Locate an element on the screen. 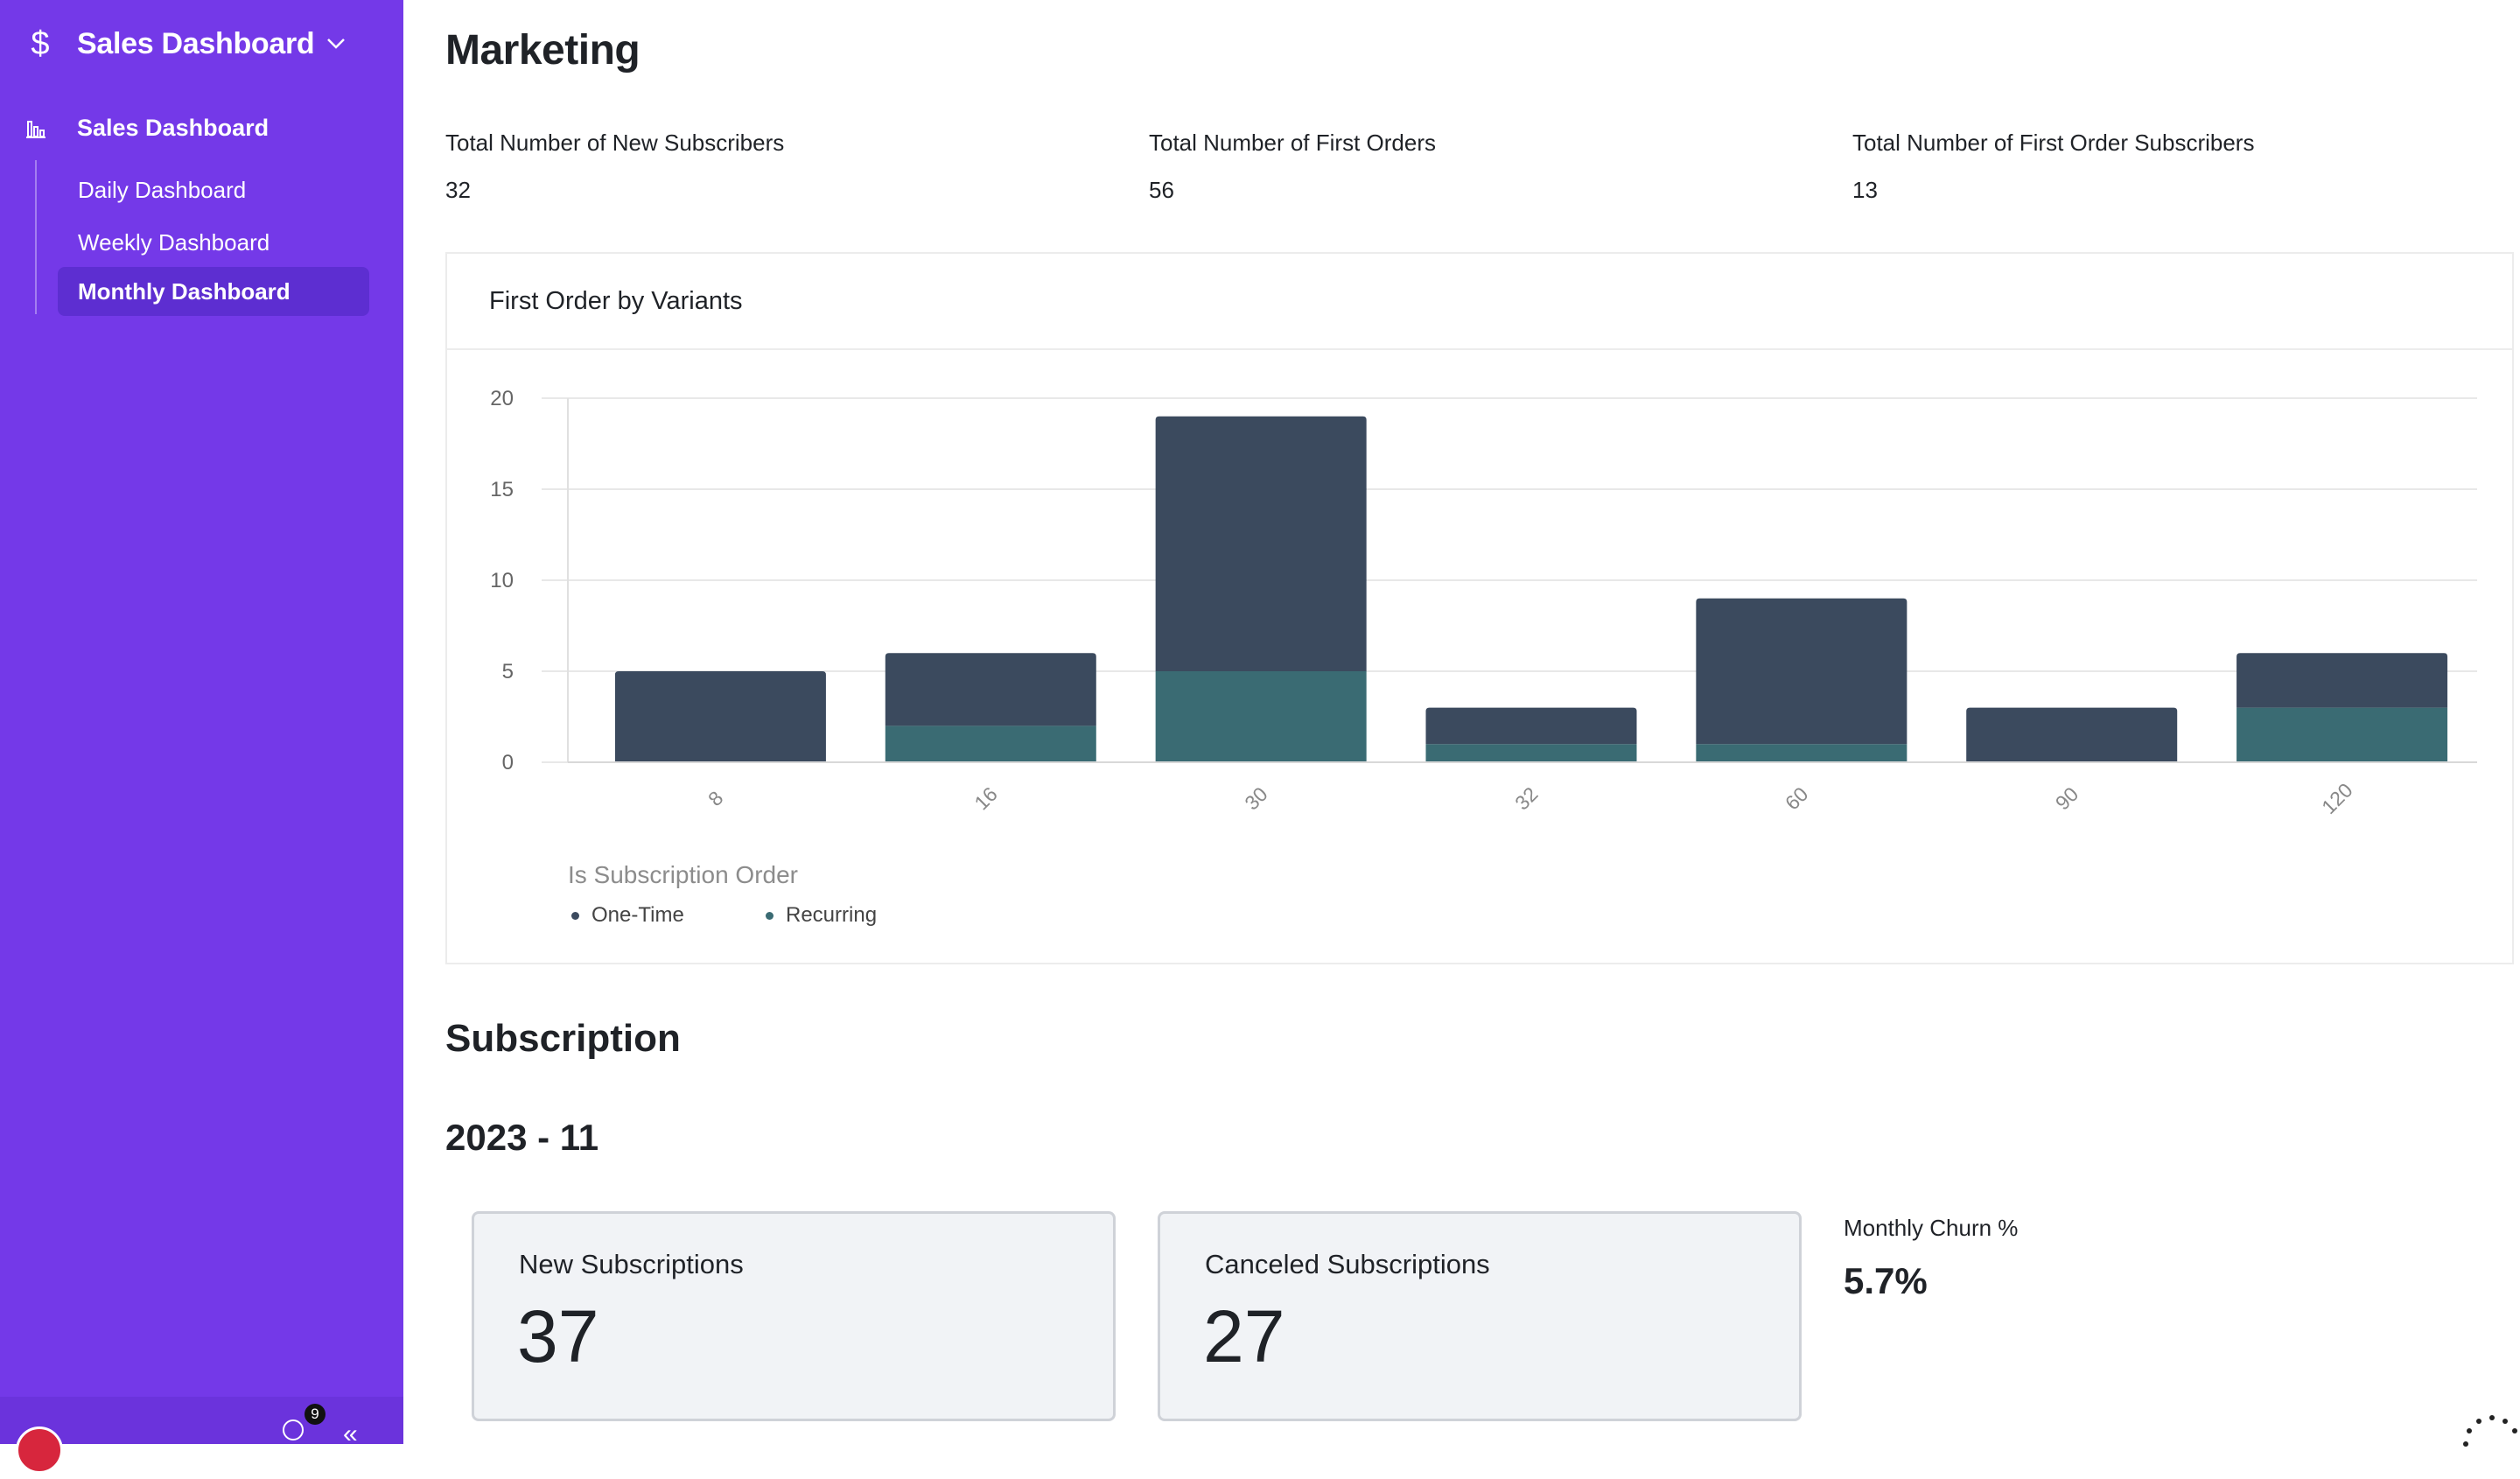 The image size is (2520, 1479). legend-item-one-time: One-Time is located at coordinates (627, 916).